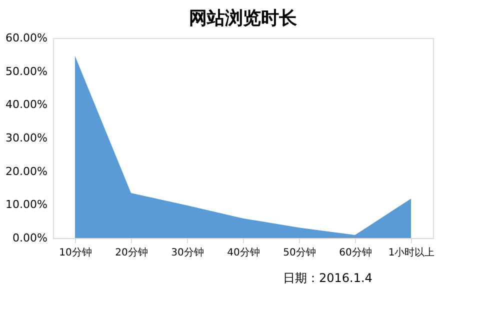 This screenshot has height=335, width=493. What do you see at coordinates (27, 38) in the screenshot?
I see `y-tick-label: 60.00%` at bounding box center [27, 38].